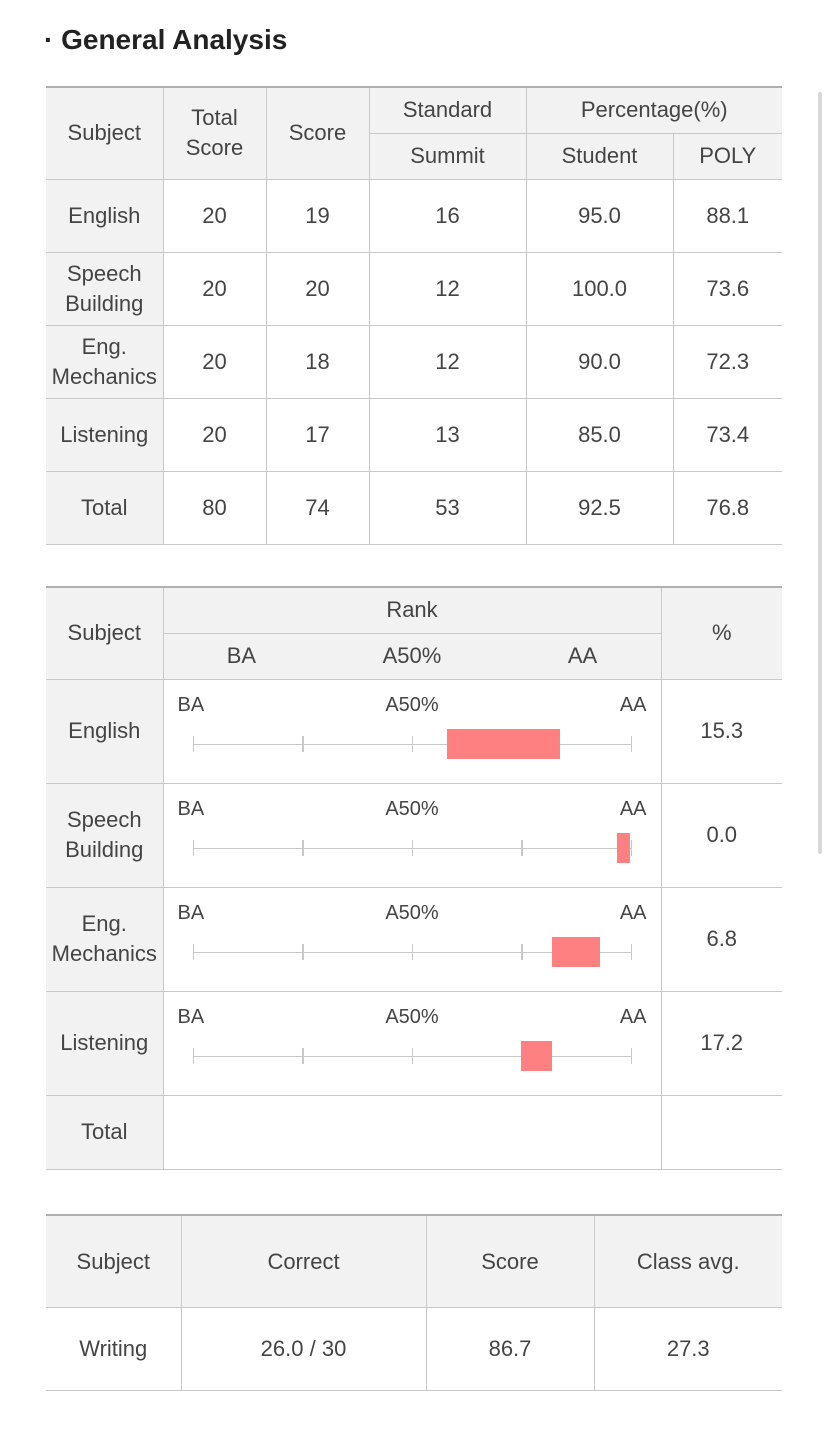 The image size is (828, 1437). What do you see at coordinates (447, 361) in the screenshot?
I see `summit-cell: 12` at bounding box center [447, 361].